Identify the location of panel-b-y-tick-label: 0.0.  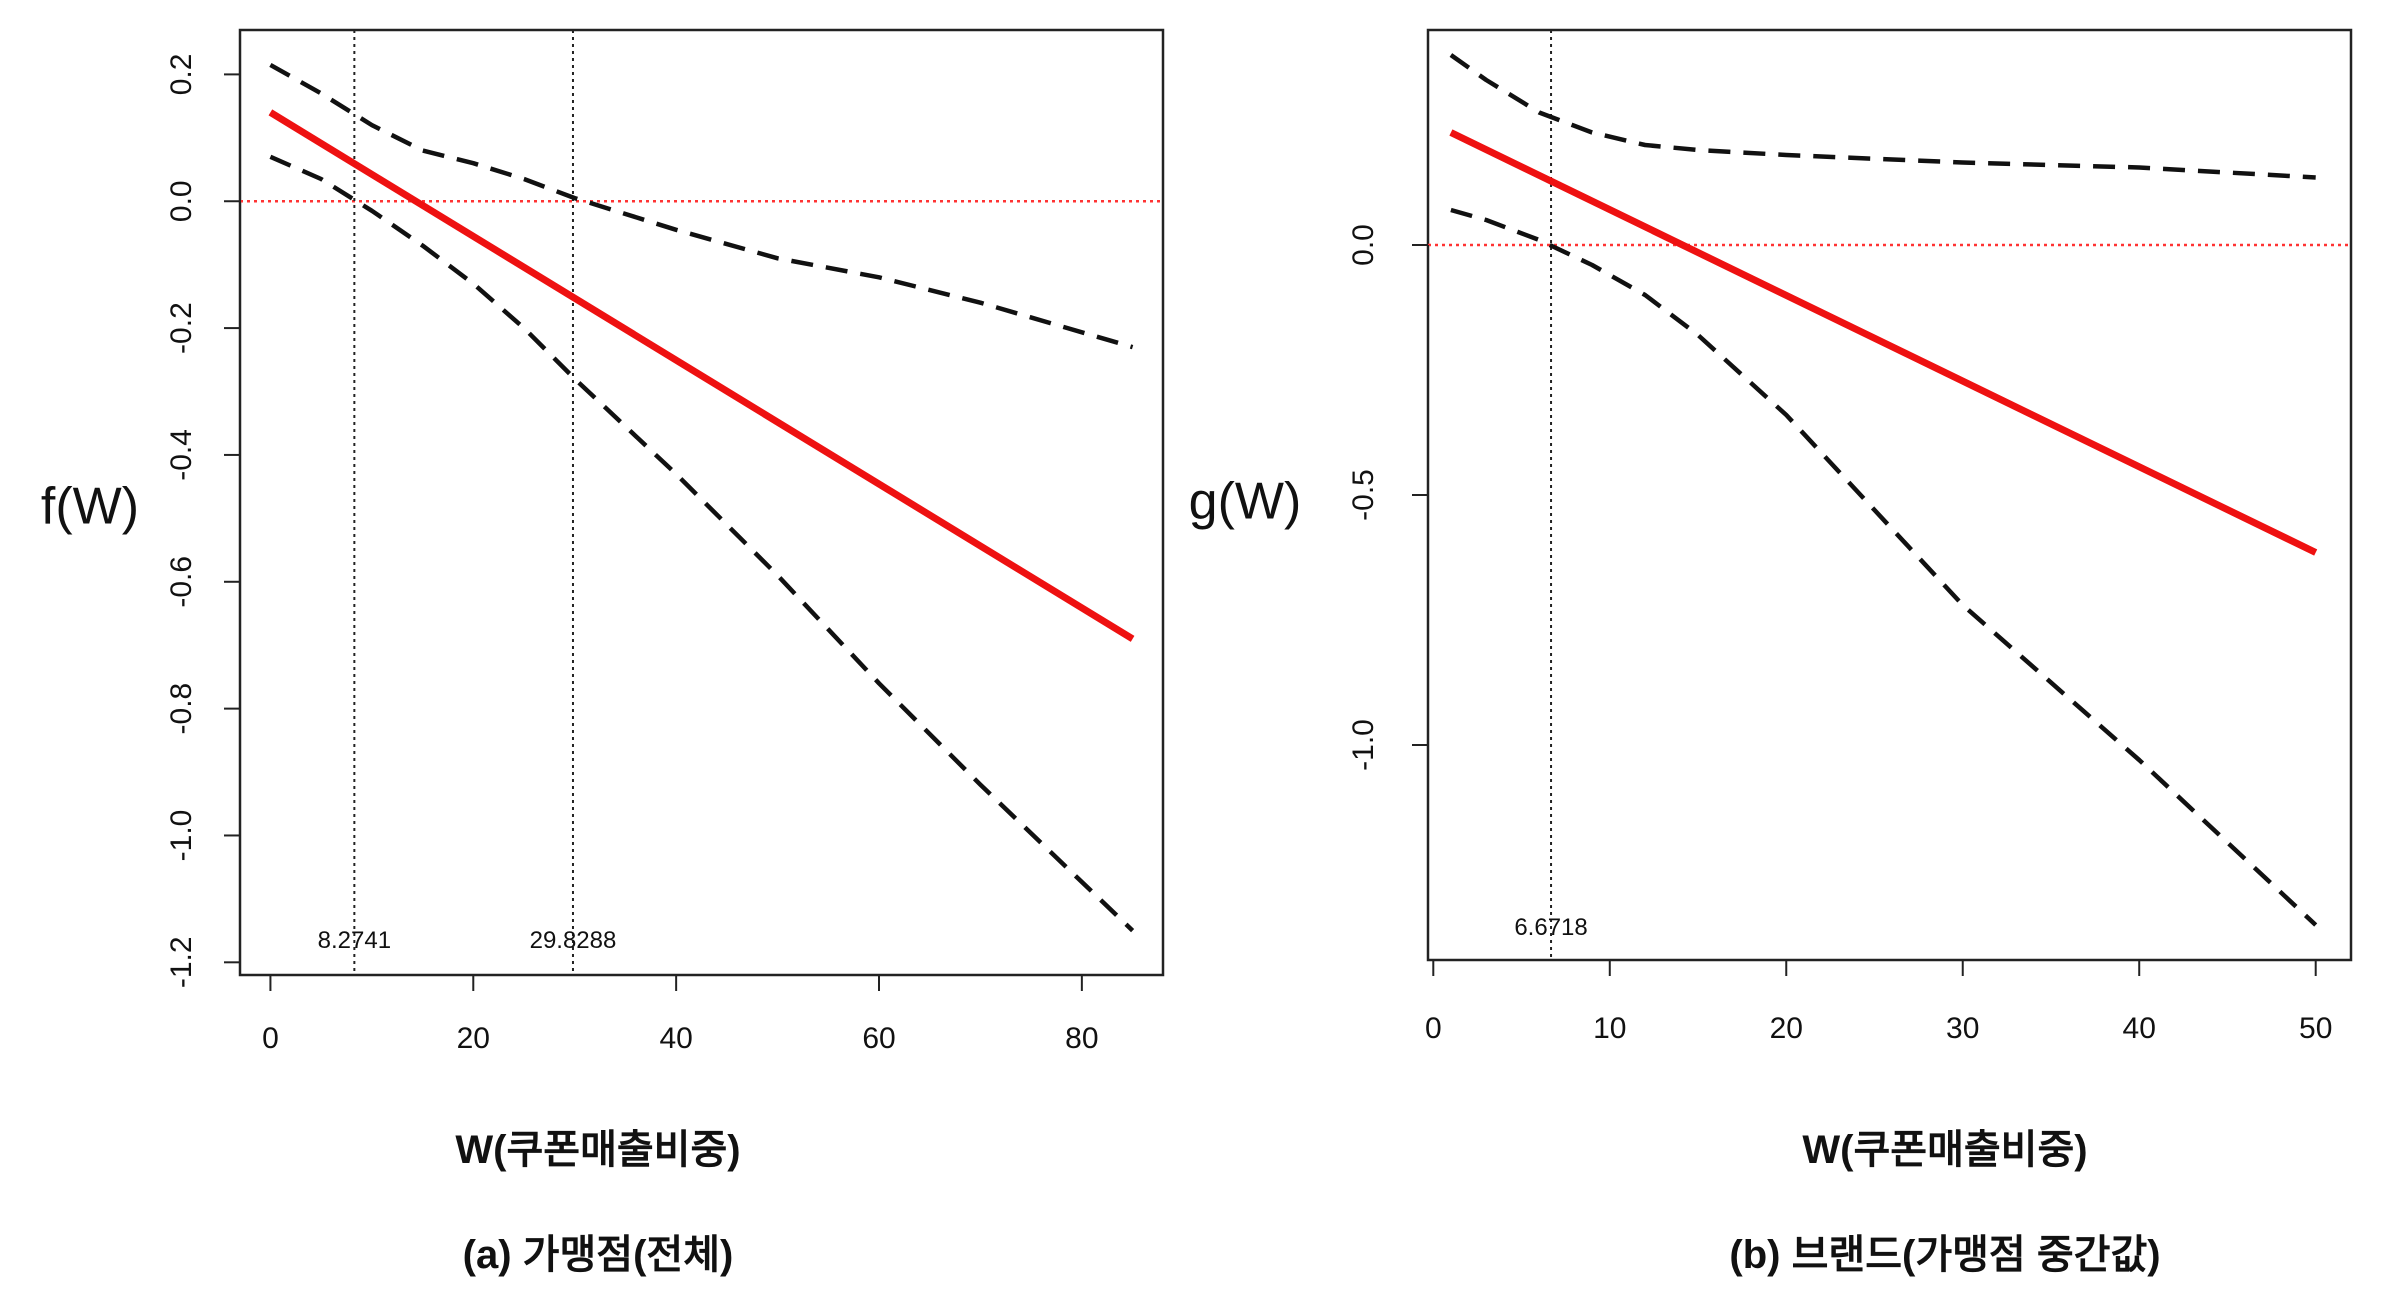
(1363, 245).